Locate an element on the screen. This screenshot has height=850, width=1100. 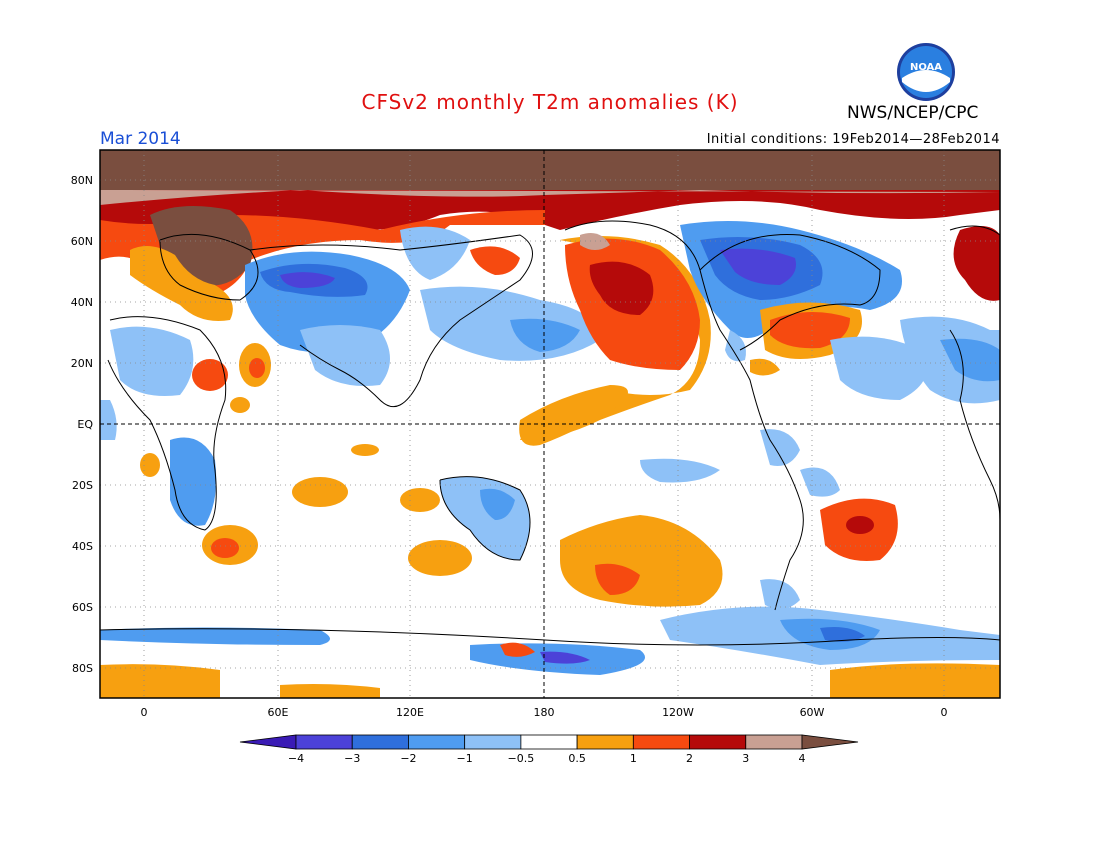
colorbar-label: −4 is located at coordinates (296, 758).